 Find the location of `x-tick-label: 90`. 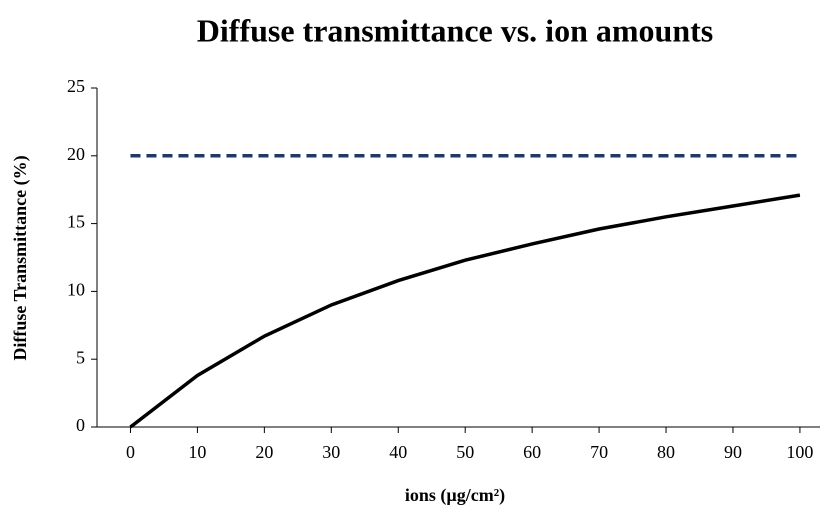

x-tick-label: 90 is located at coordinates (733, 452).